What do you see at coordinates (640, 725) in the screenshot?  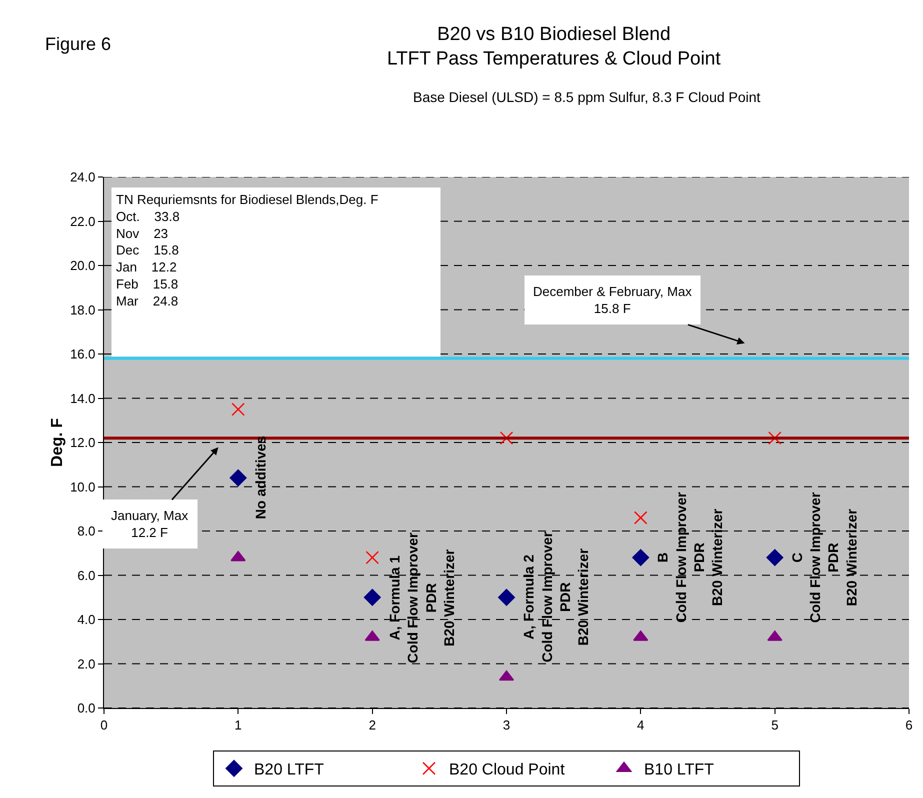 I see `x-tick-label: 4` at bounding box center [640, 725].